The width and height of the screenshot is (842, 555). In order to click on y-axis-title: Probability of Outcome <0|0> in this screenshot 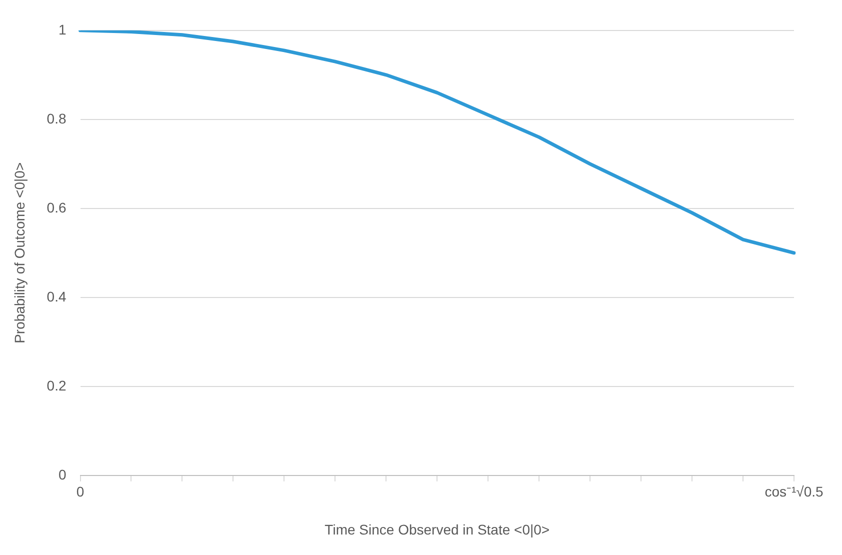, I will do `click(19, 253)`.